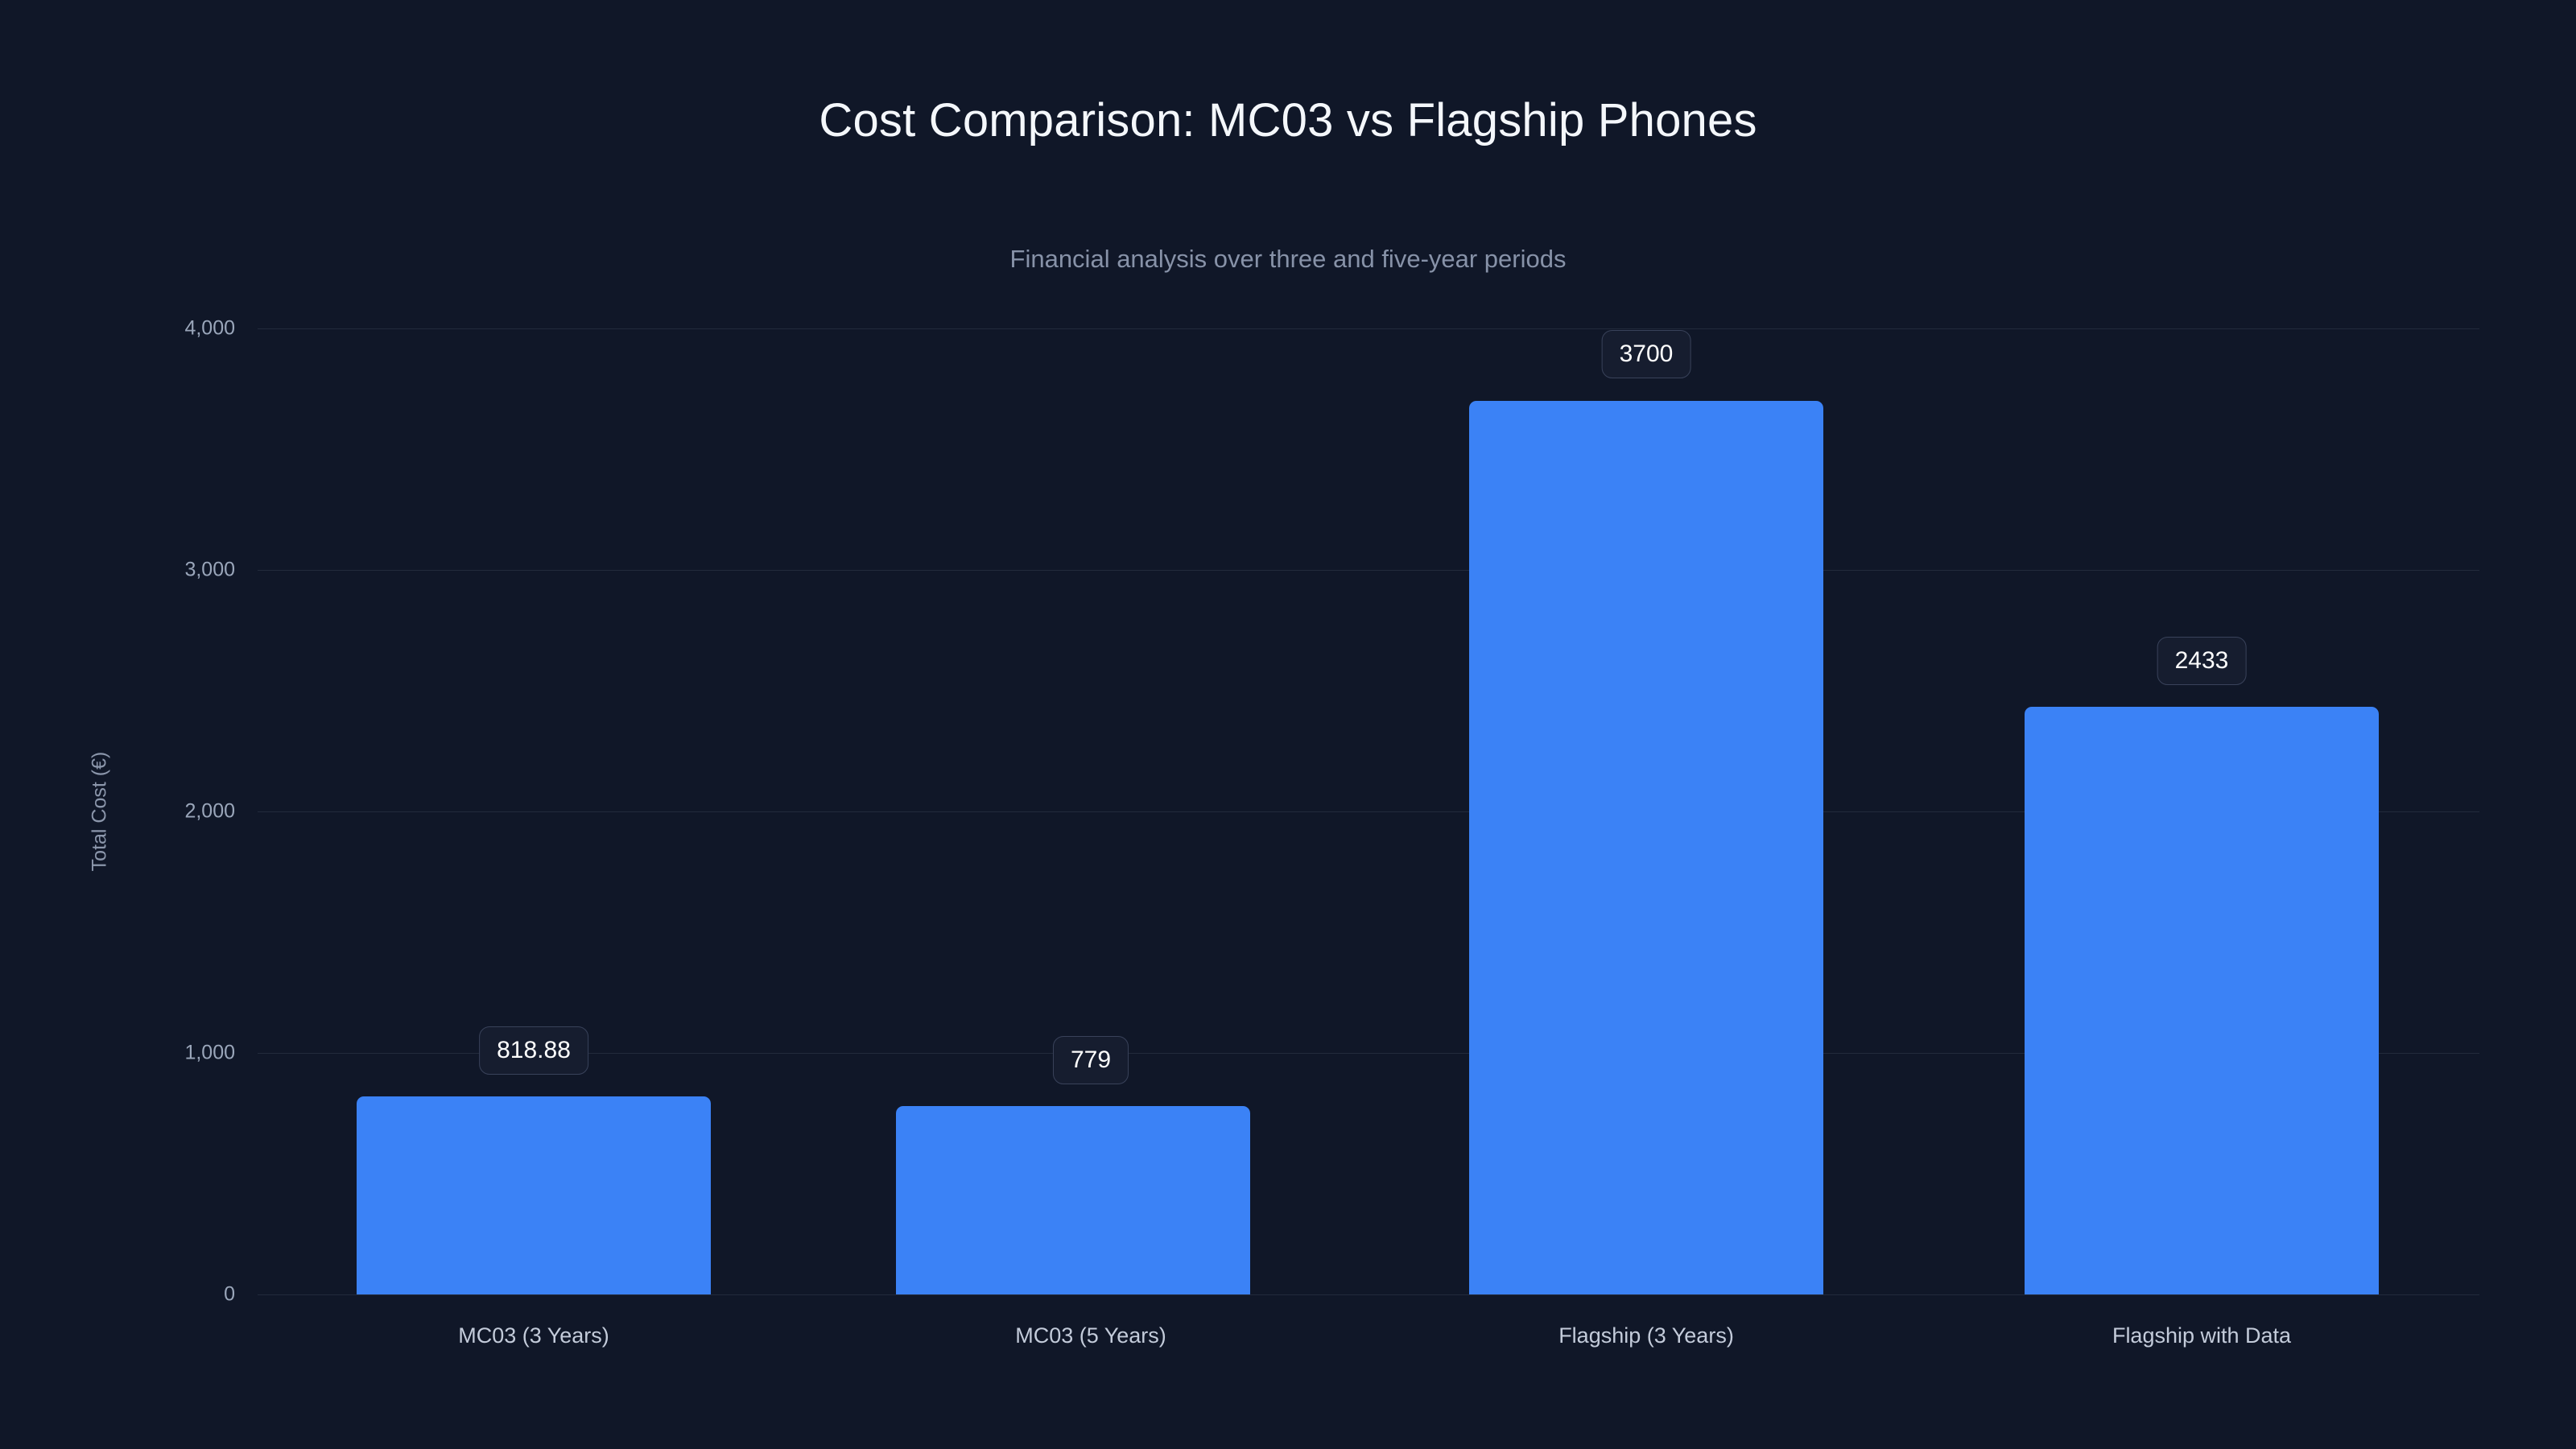 The width and height of the screenshot is (2576, 1449). What do you see at coordinates (533, 1335) in the screenshot?
I see `x-axis-label-mc03-3-years: MC03 (3 Years)` at bounding box center [533, 1335].